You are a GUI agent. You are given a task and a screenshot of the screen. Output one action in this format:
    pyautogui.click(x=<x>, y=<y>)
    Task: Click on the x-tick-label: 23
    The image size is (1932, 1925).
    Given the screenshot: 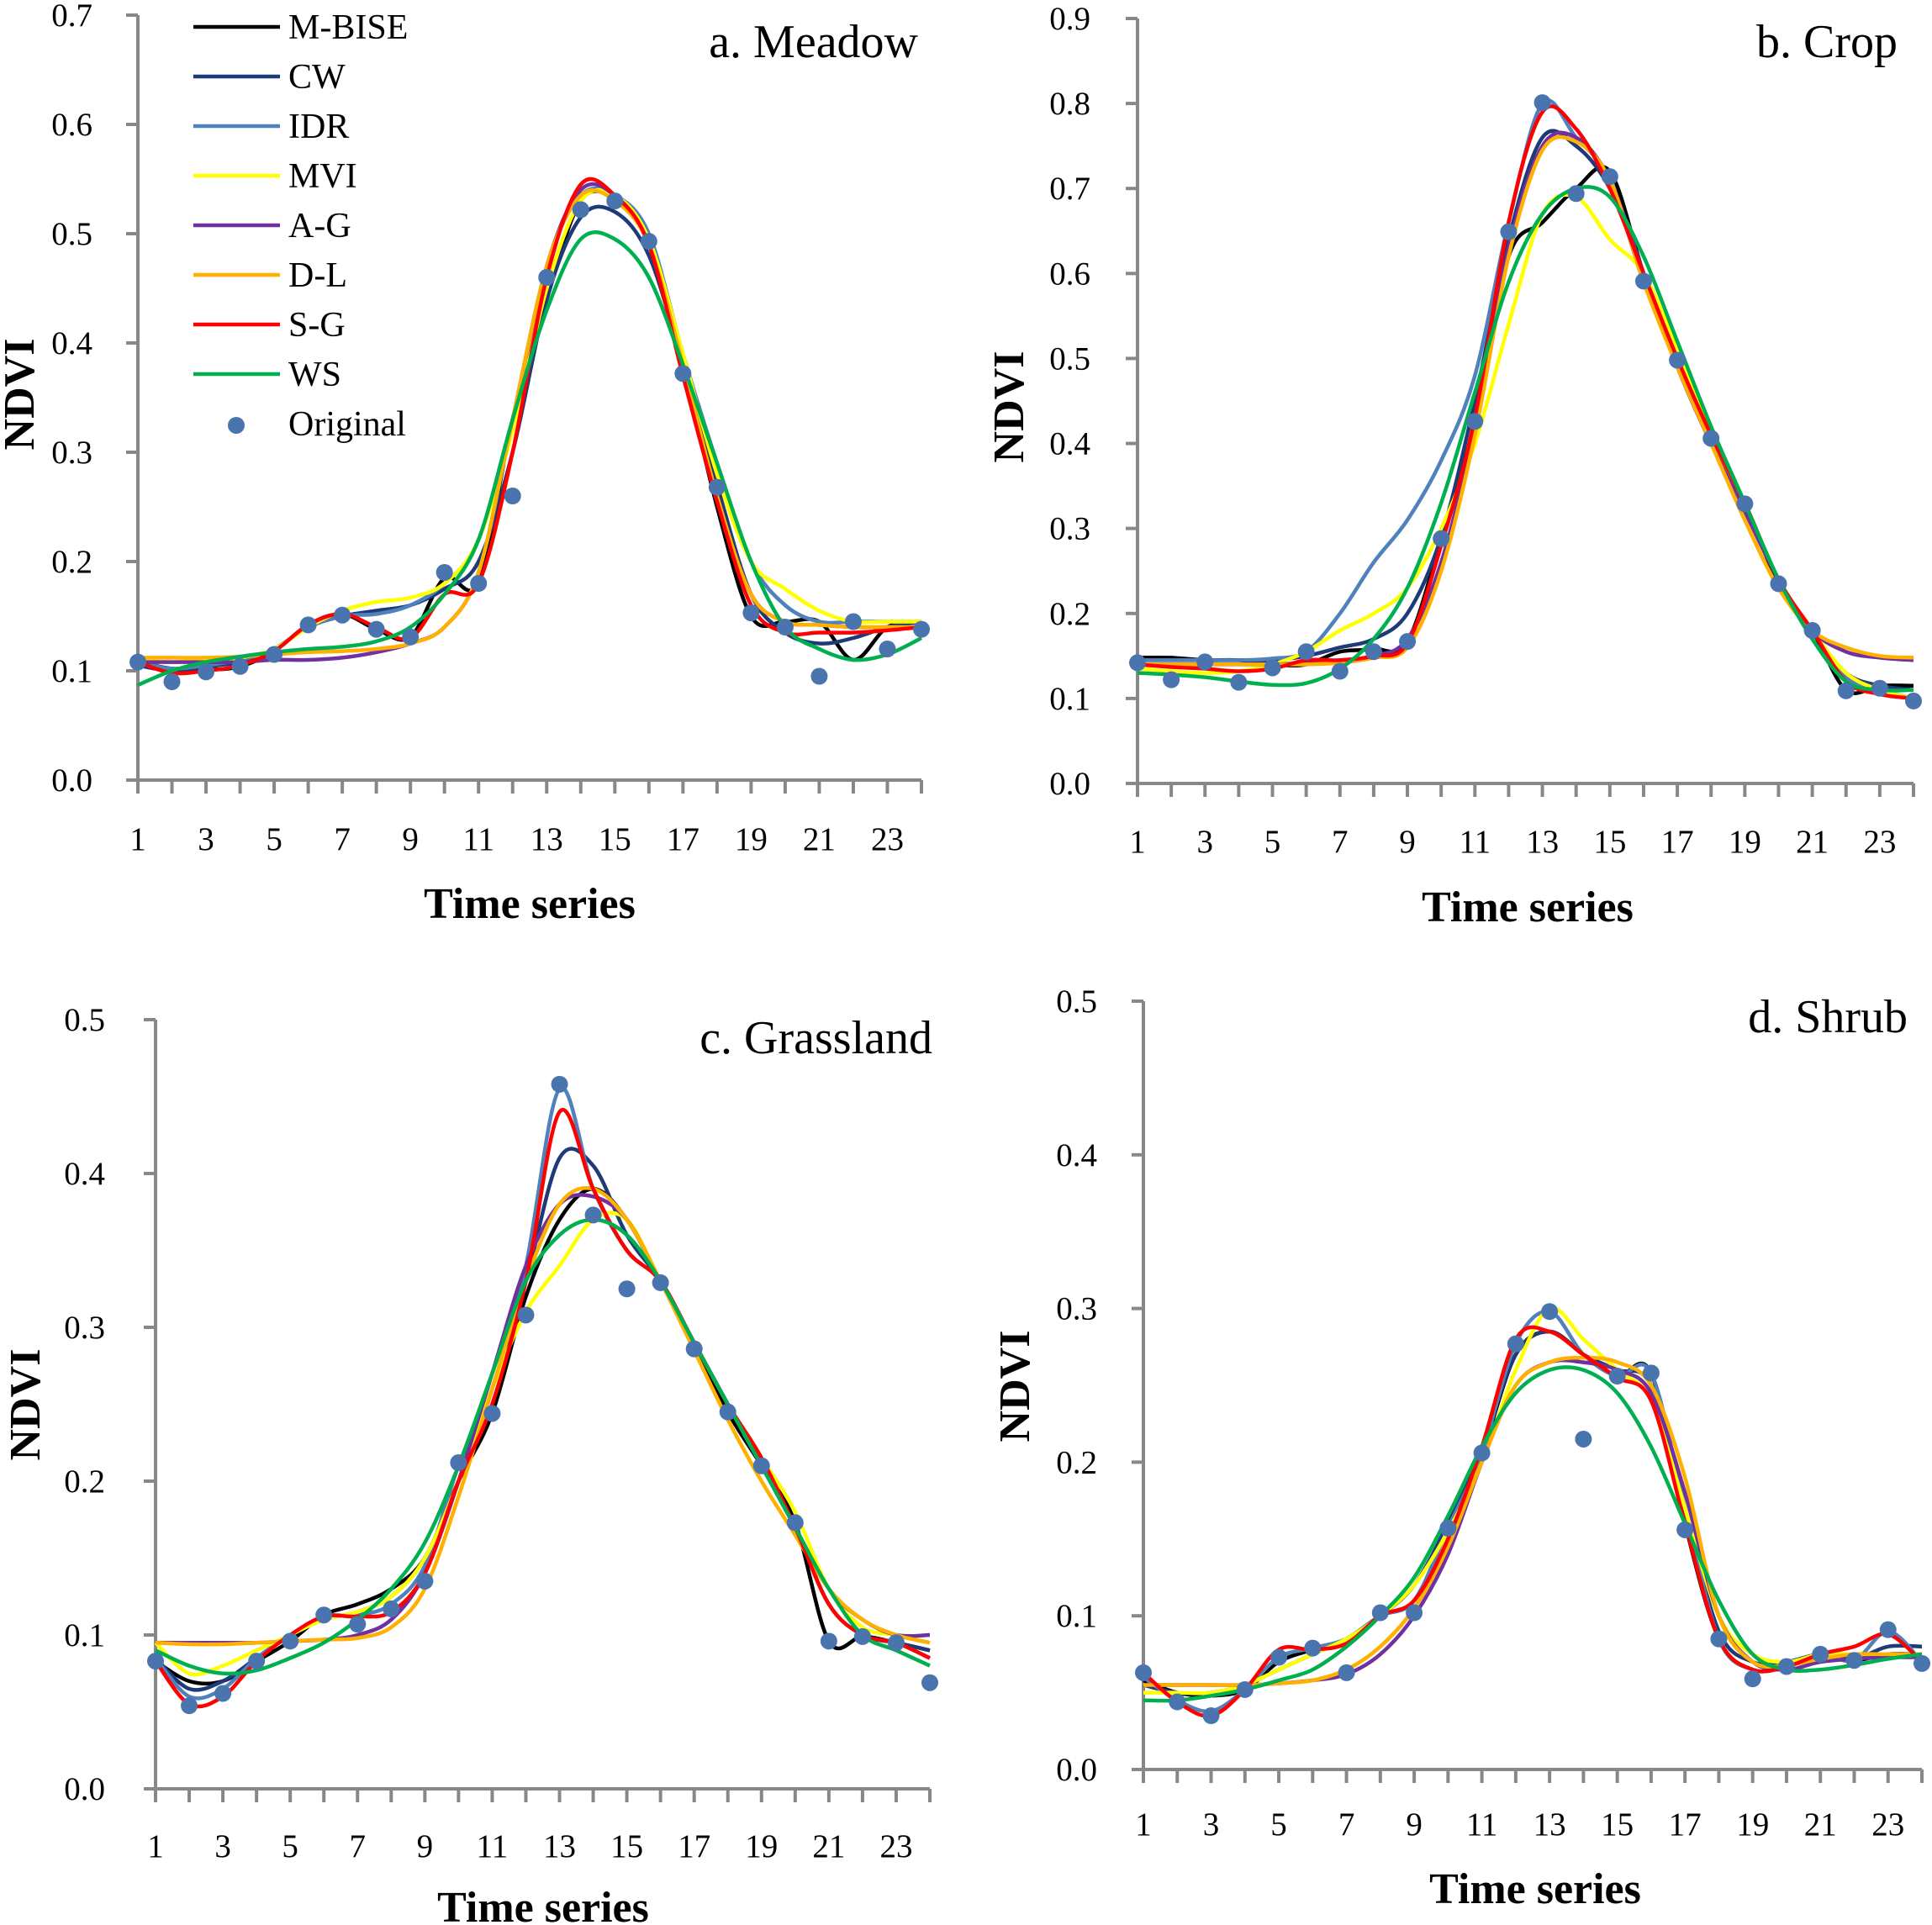 What is the action you would take?
    pyautogui.click(x=895, y=1846)
    